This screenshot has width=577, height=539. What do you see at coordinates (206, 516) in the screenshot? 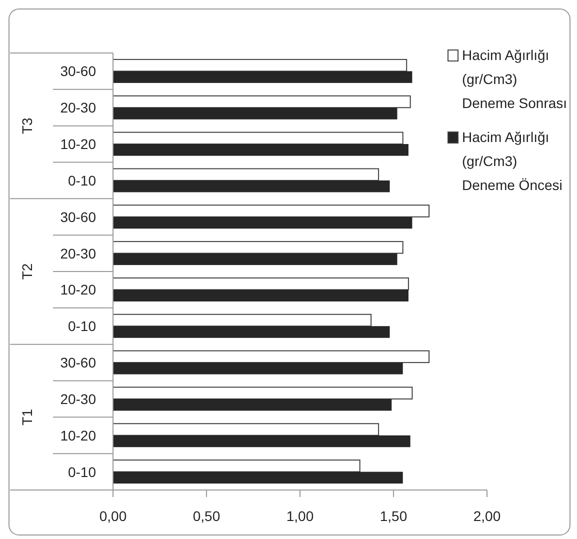
I see `x-tick-label: 0,50` at bounding box center [206, 516].